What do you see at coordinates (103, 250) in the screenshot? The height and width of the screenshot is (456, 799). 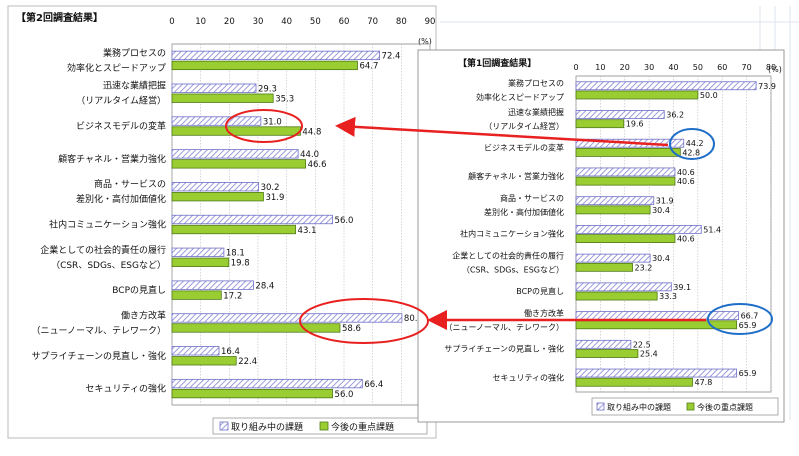 I see `category-label: 企業としての社会的責任の履行` at bounding box center [103, 250].